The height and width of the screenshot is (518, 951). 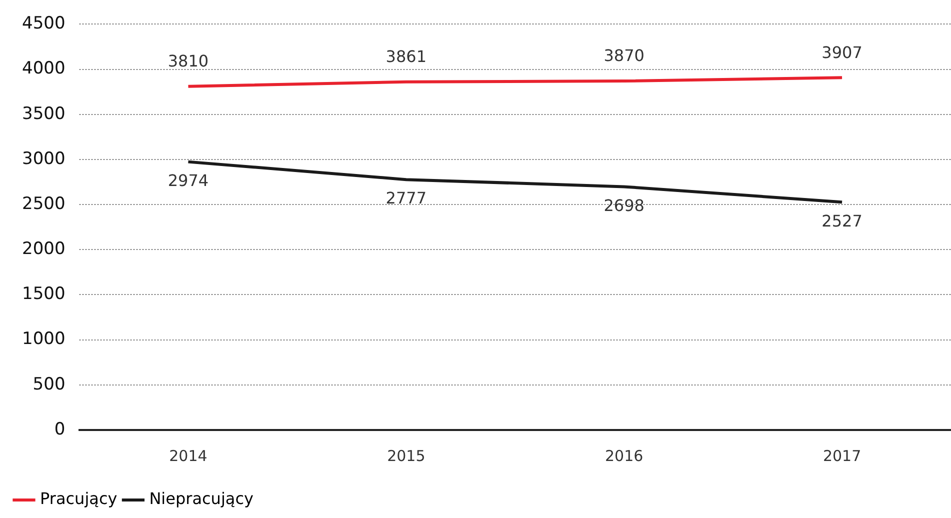 I want to click on y-tick-label: 4000, so click(x=44, y=68).